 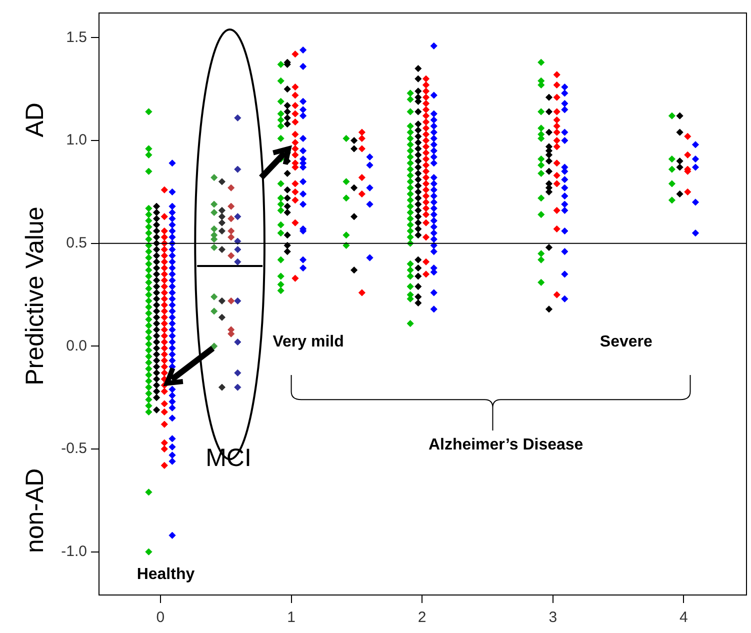 I want to click on x-tick-label: 0, so click(x=160, y=617).